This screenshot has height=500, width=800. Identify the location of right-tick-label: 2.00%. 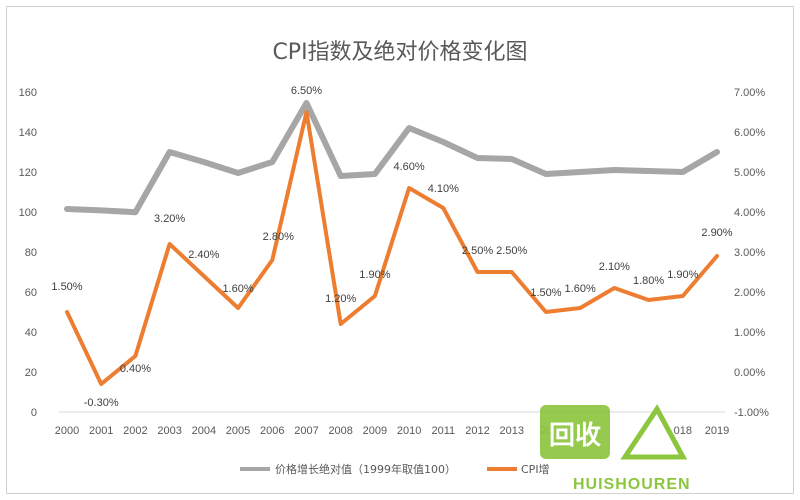
(749, 293).